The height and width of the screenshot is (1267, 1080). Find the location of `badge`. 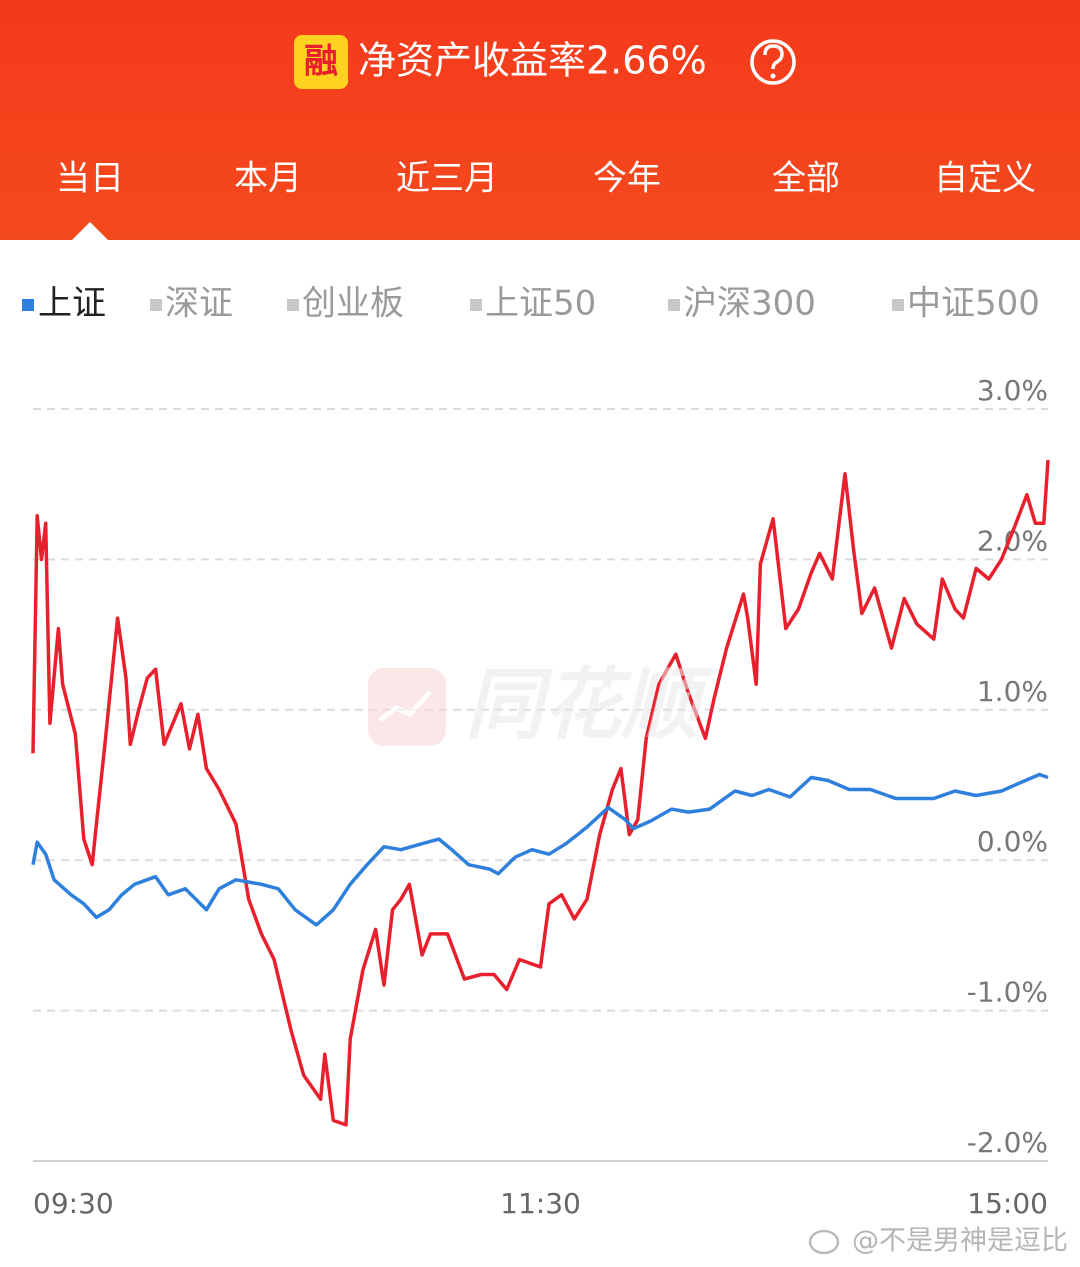

badge is located at coordinates (321, 62).